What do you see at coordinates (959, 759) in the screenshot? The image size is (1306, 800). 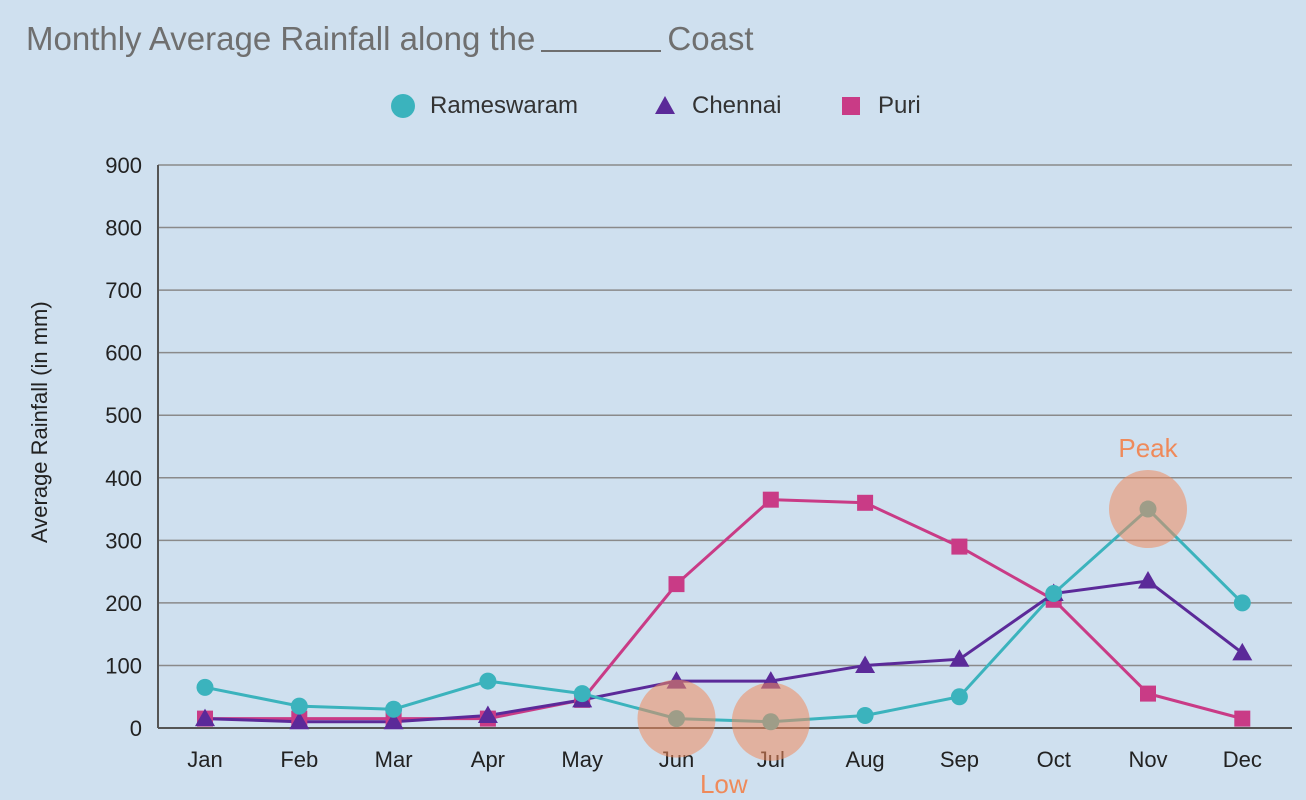 I see `x-tick-label: Sep` at bounding box center [959, 759].